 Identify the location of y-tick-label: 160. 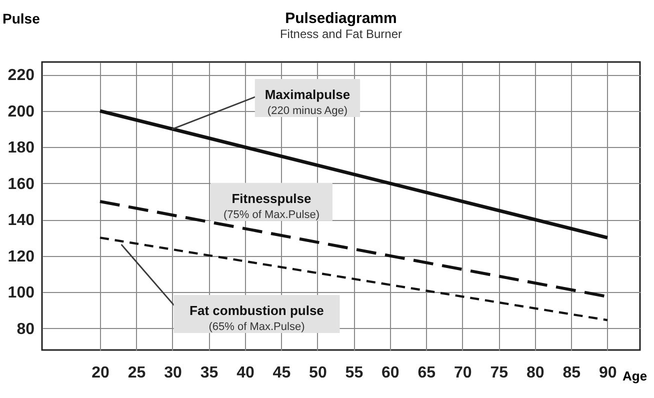
(21, 184).